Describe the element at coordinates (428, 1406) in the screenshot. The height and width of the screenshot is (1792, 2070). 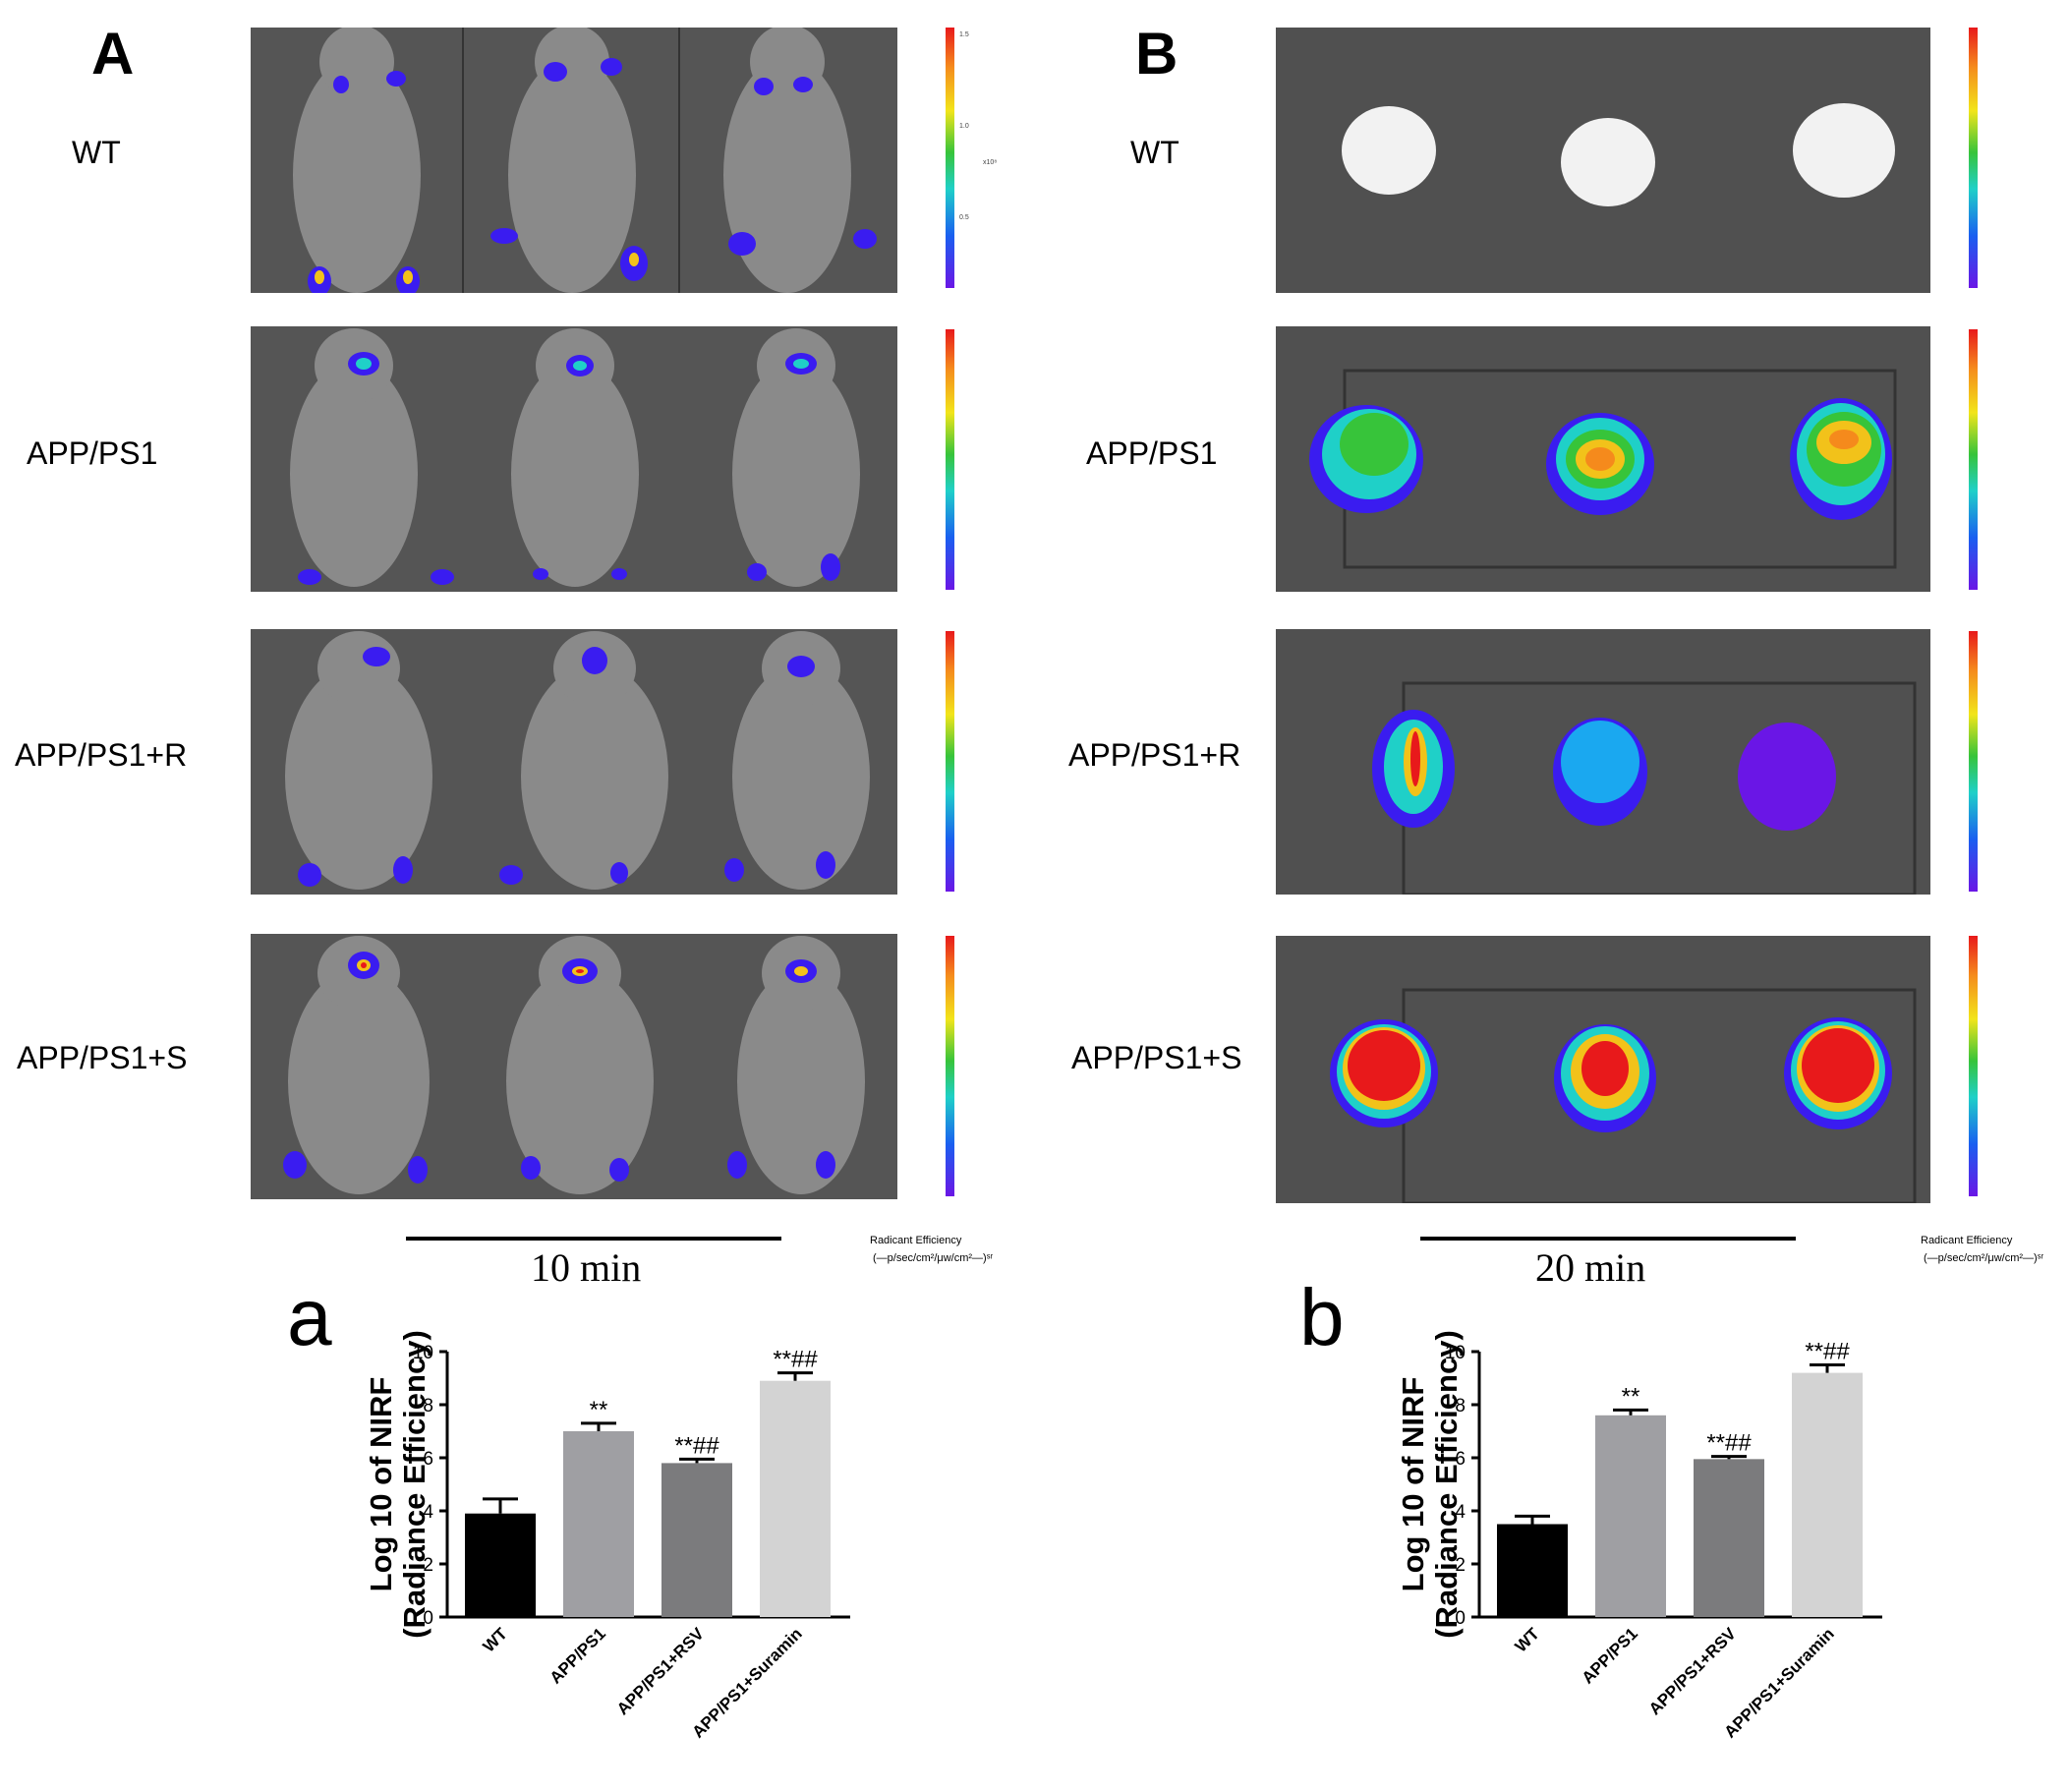
I see `chart-a-ytick-label-4: 8` at that location.